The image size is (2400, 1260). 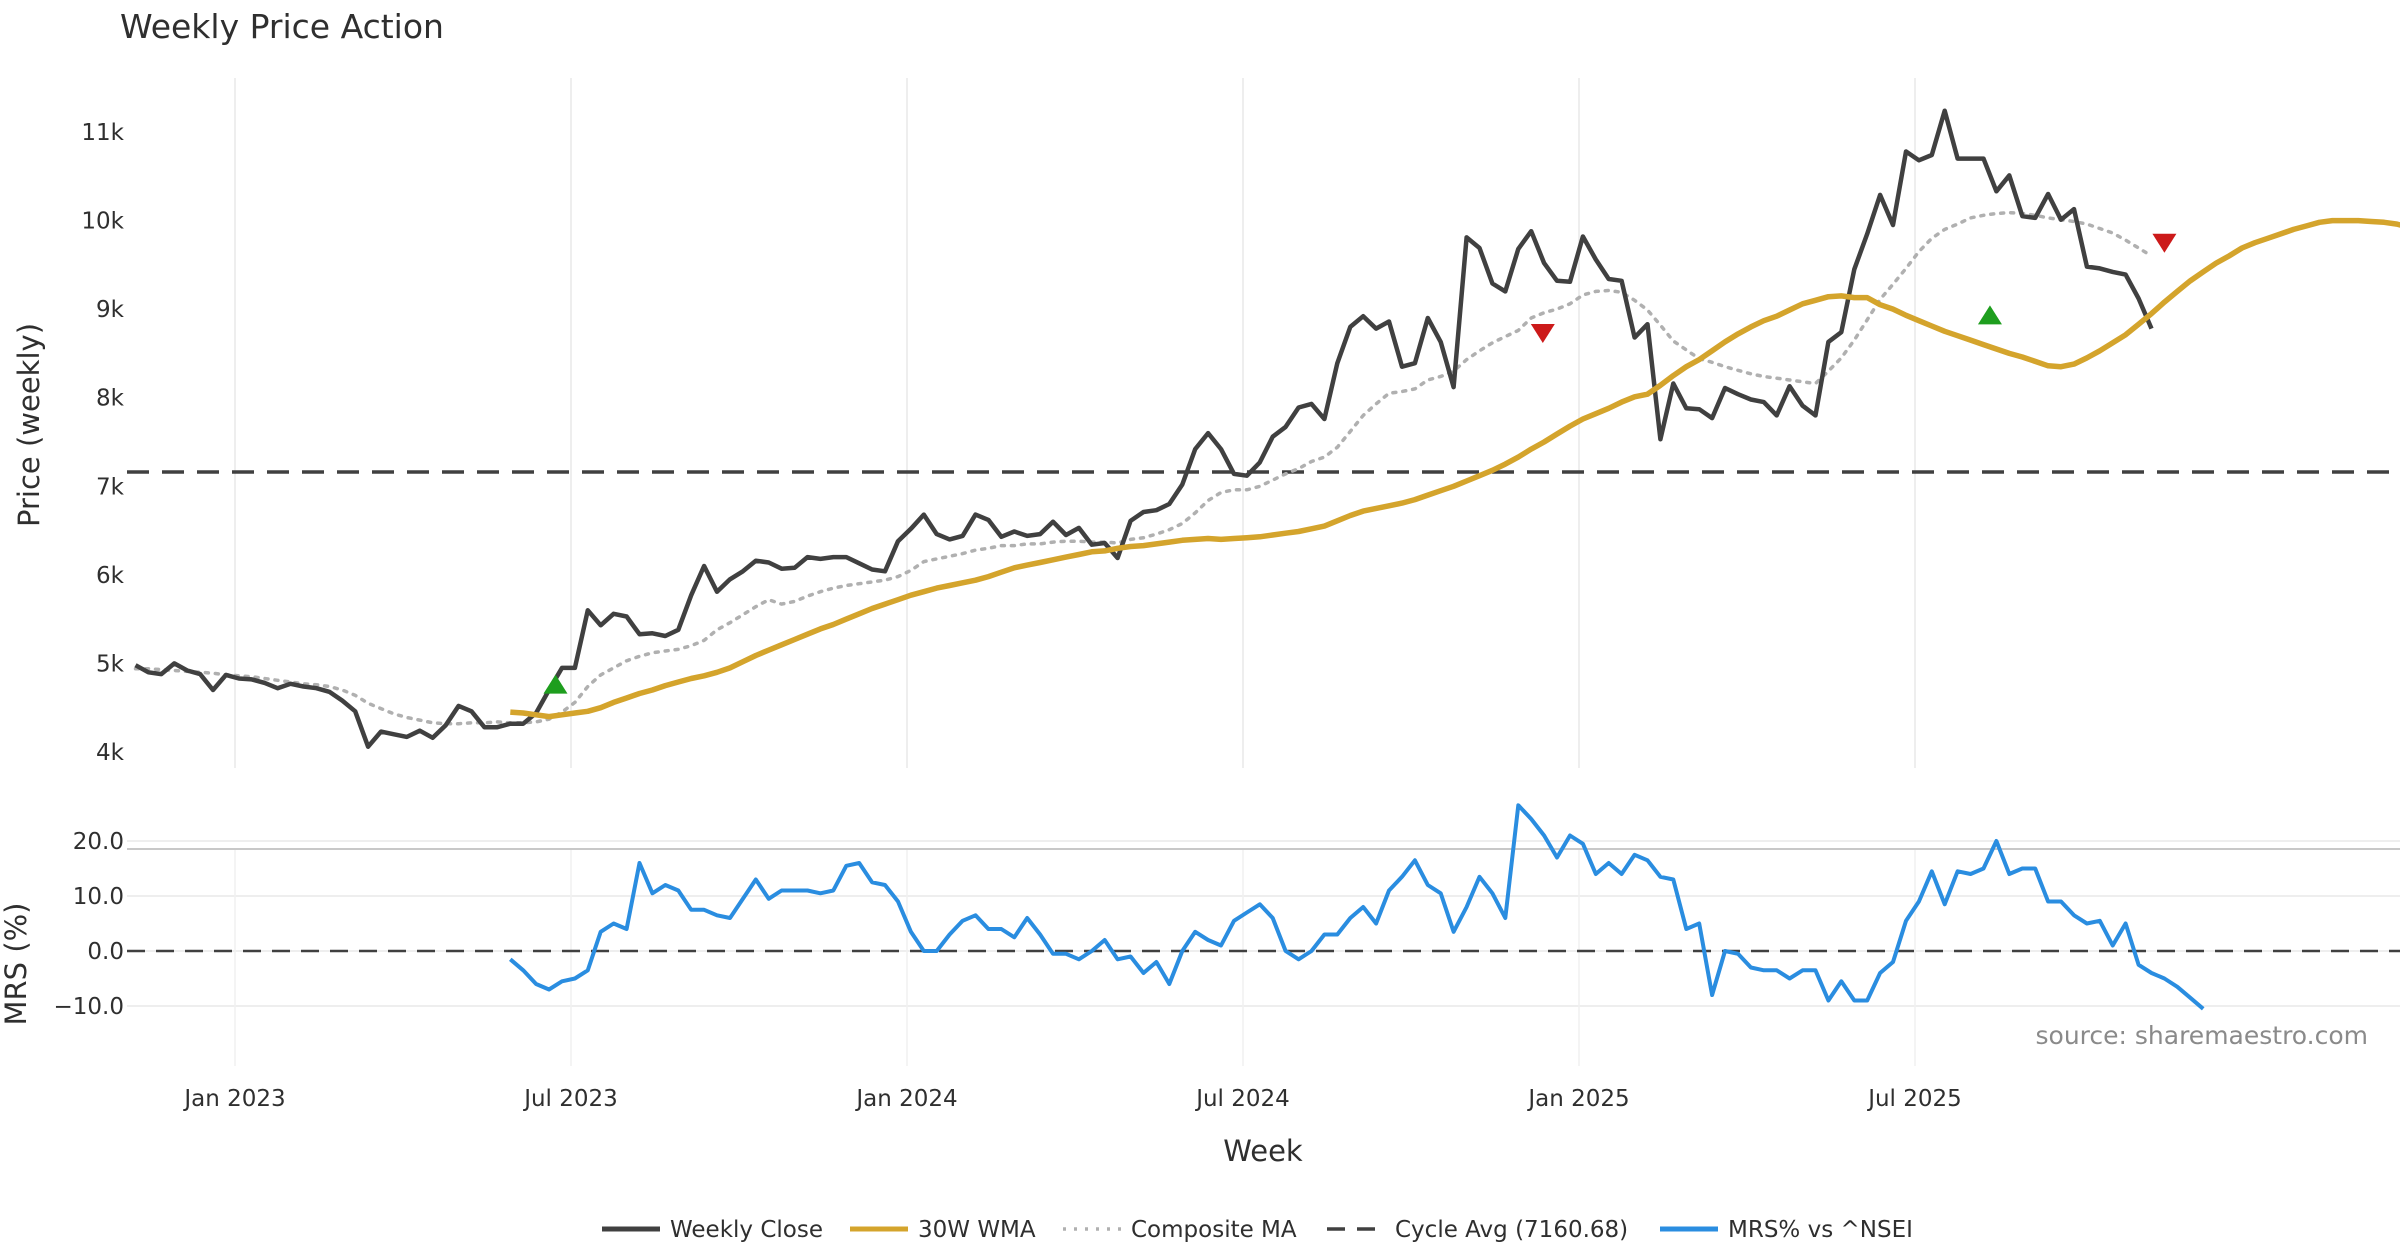 What do you see at coordinates (1511, 1230) in the screenshot?
I see `legend-label: Cycle Avg (7160.68)` at bounding box center [1511, 1230].